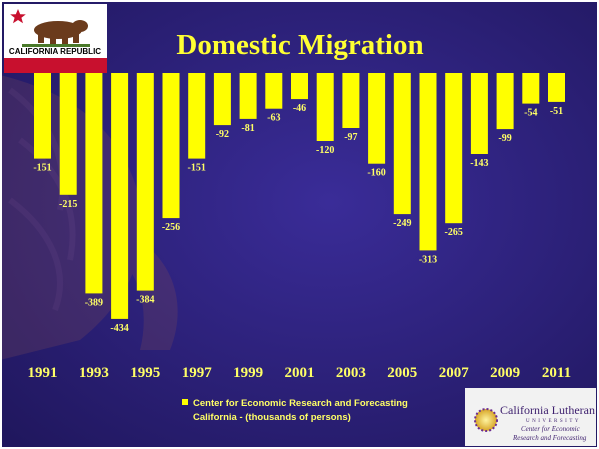 The image size is (599, 449). I want to click on bar-1999, so click(248, 96).